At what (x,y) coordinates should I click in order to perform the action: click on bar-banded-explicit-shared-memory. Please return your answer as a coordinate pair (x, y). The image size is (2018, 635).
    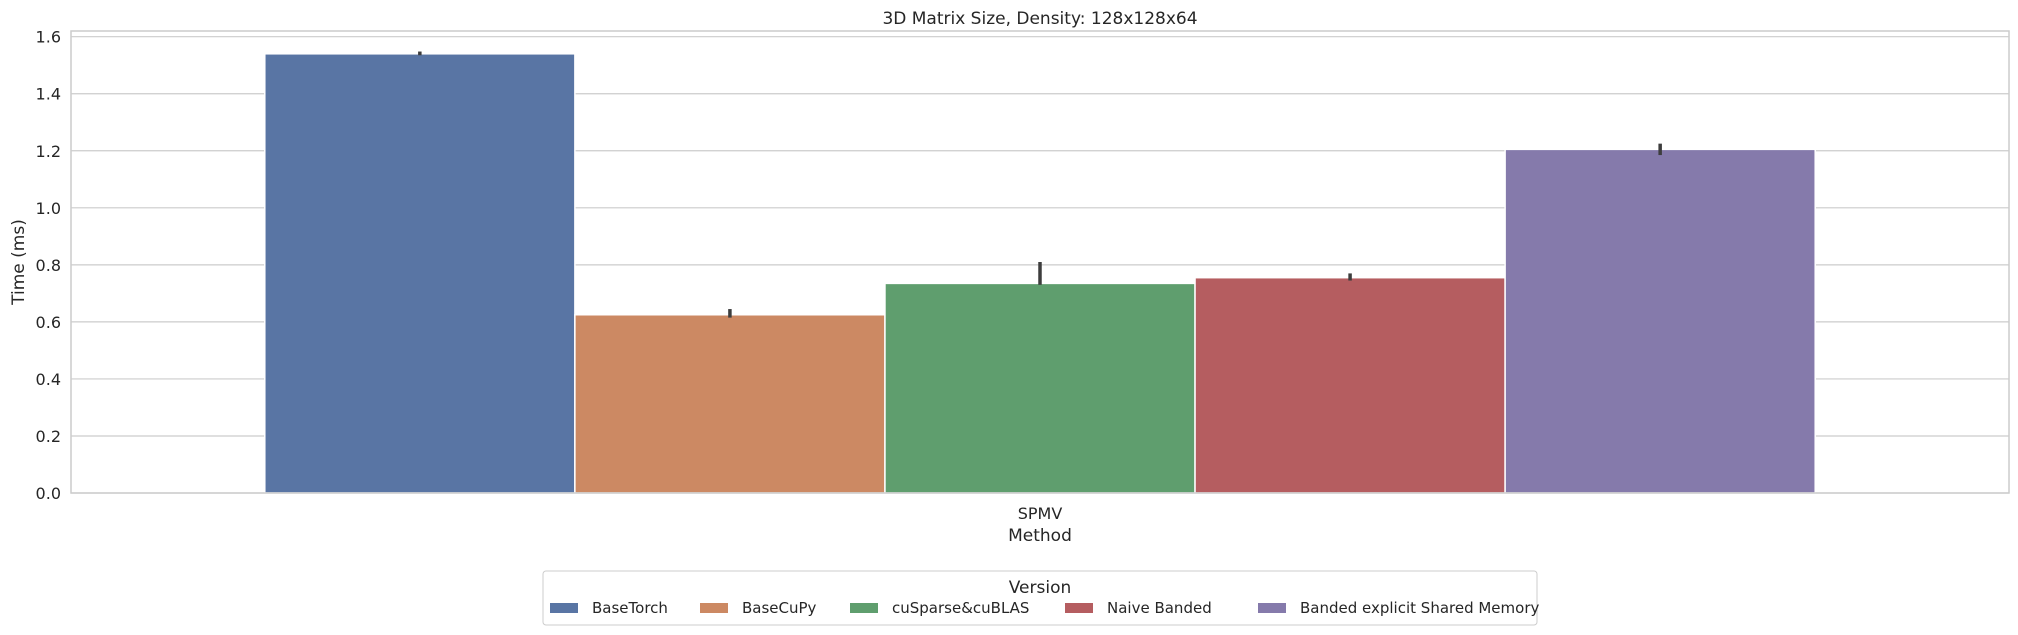
    Looking at the image, I should click on (1660, 321).